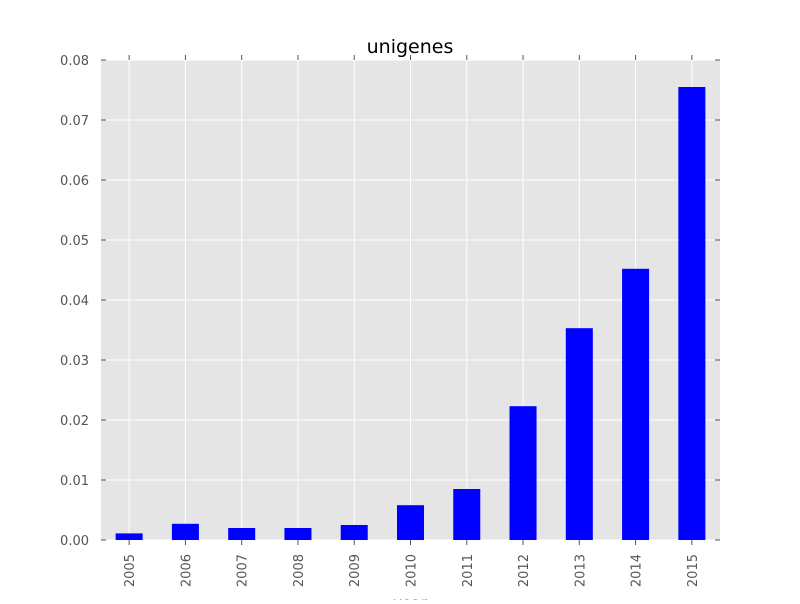 The image size is (800, 604). What do you see at coordinates (74, 541) in the screenshot?
I see `y-tick-label: 0.00` at bounding box center [74, 541].